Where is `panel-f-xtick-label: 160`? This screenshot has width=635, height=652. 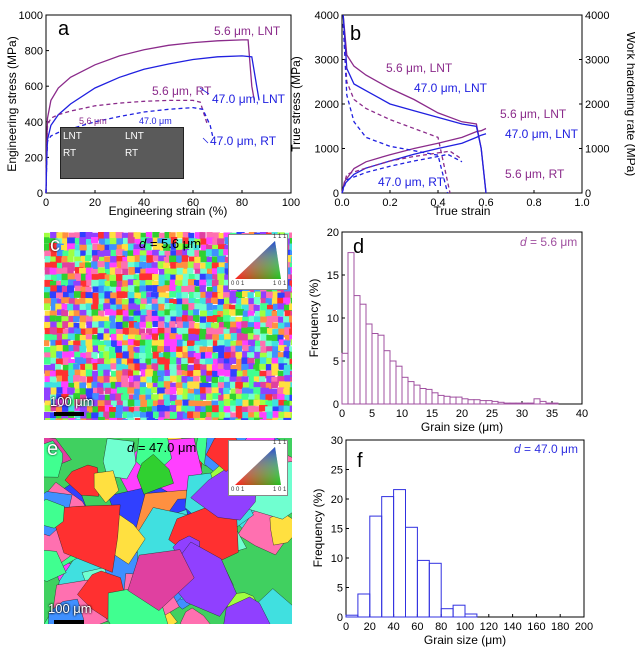
panel-f-xtick-label: 160 is located at coordinates (536, 627).